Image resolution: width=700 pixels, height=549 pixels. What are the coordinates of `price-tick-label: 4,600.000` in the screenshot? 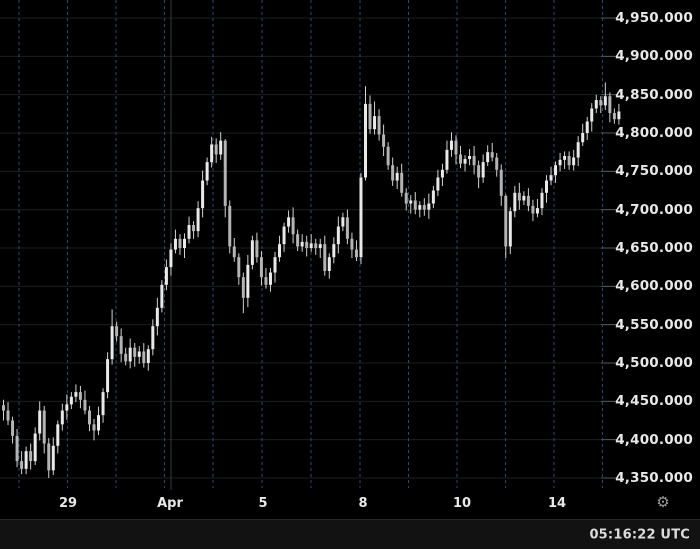 It's located at (654, 286).